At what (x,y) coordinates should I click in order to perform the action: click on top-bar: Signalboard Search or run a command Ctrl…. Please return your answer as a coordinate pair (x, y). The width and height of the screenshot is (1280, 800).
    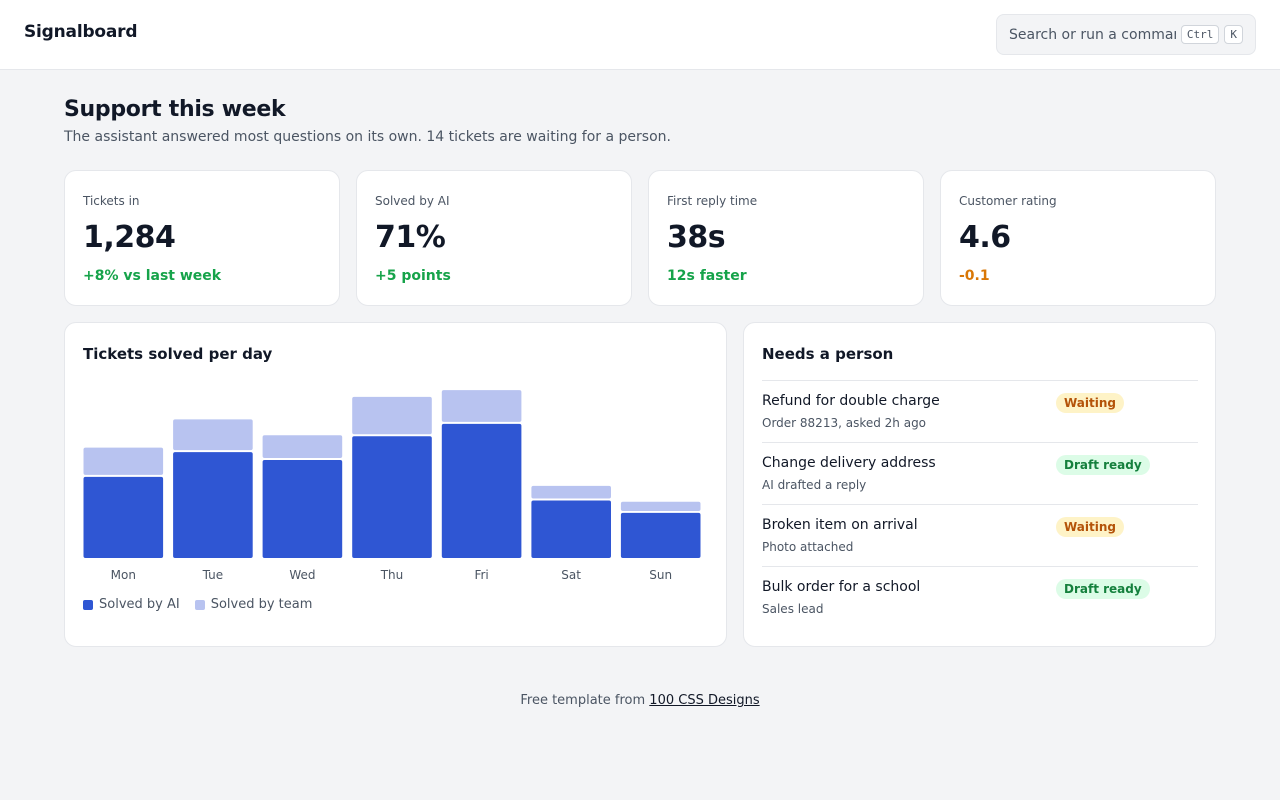
    Looking at the image, I should click on (640, 35).